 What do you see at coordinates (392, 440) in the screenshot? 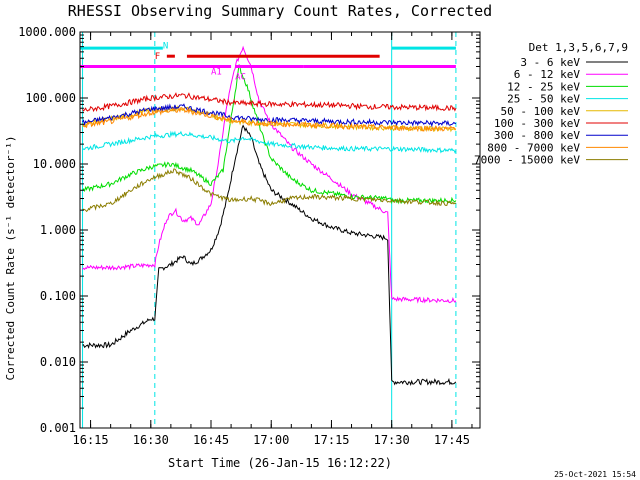
I see `x-tick-label: 17:30` at bounding box center [392, 440].